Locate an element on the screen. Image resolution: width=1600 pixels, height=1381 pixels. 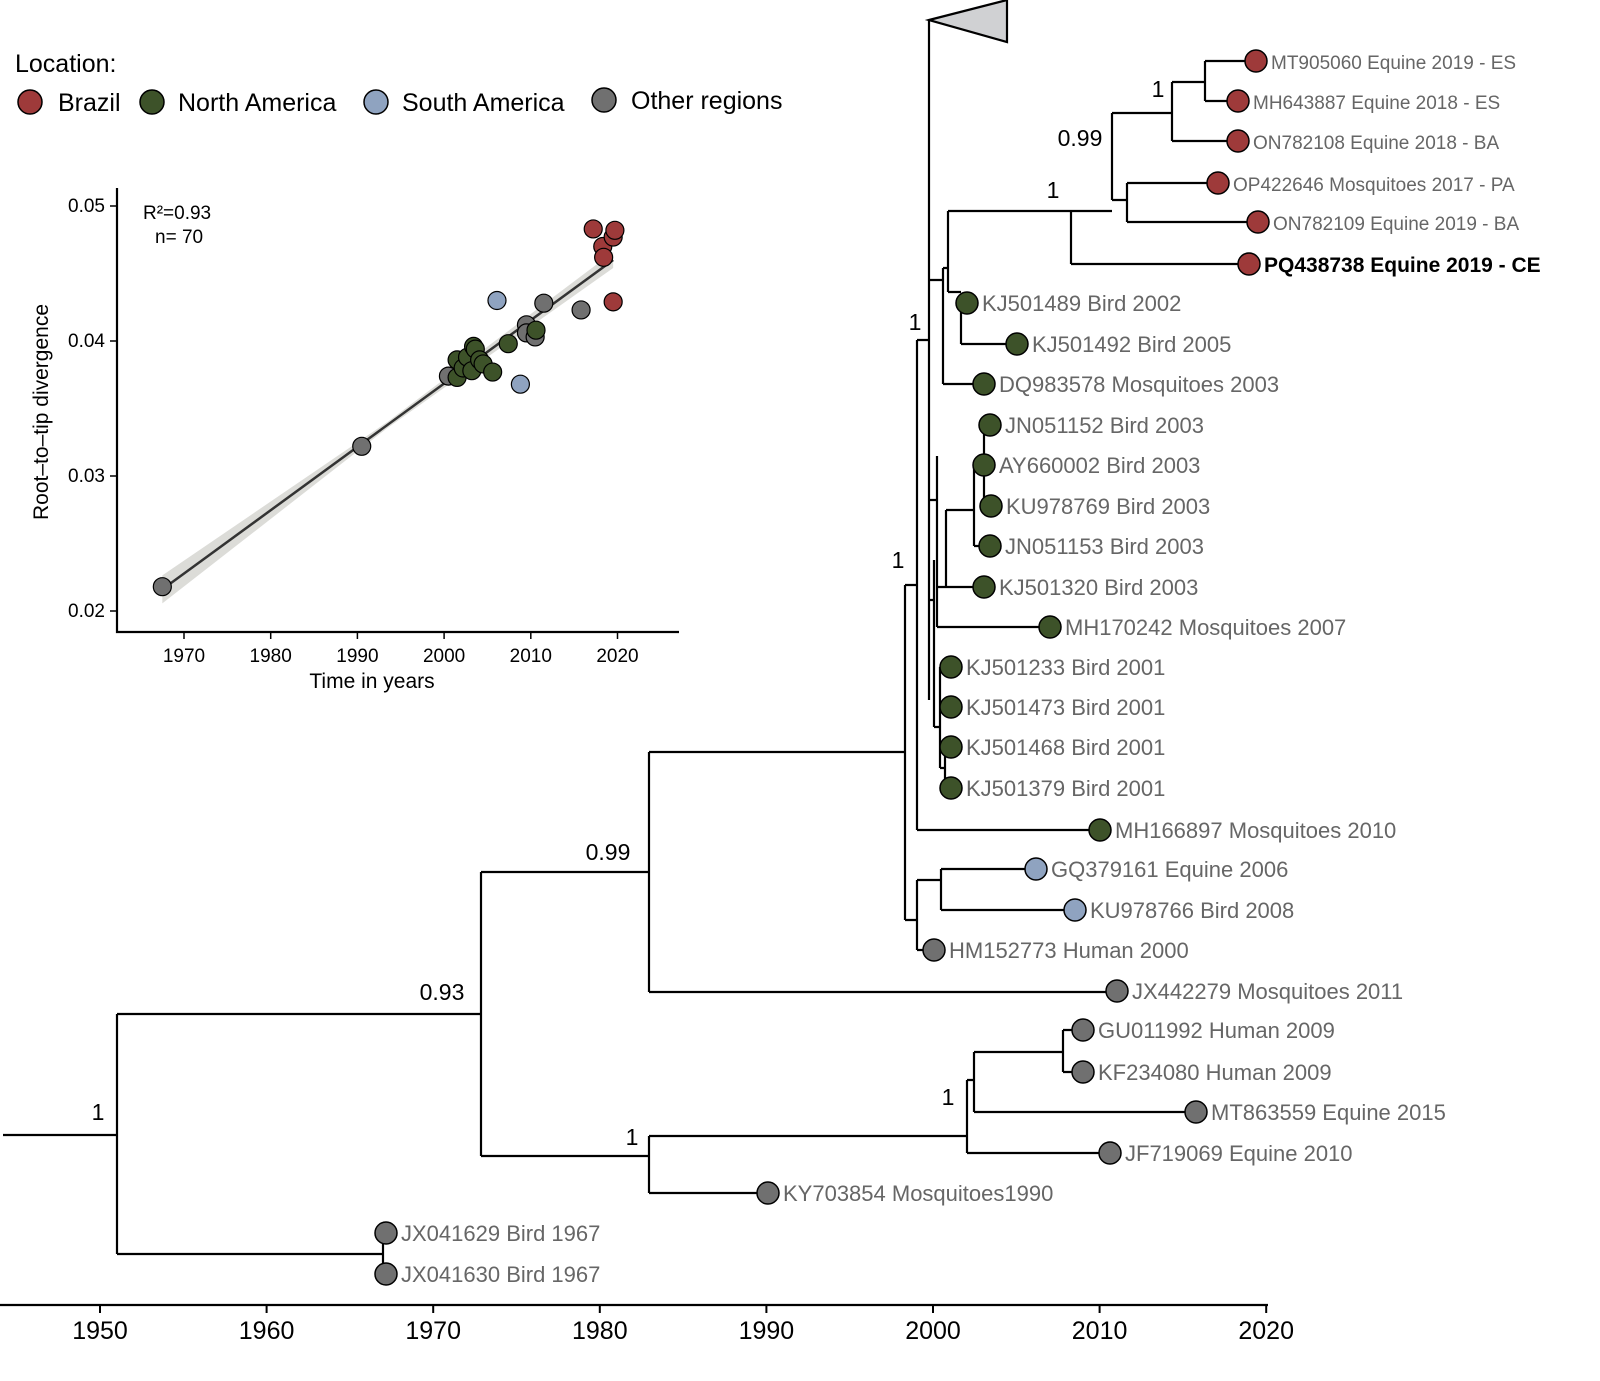
tip-label: KY703854 Mosquitoes1990 is located at coordinates (918, 1193).